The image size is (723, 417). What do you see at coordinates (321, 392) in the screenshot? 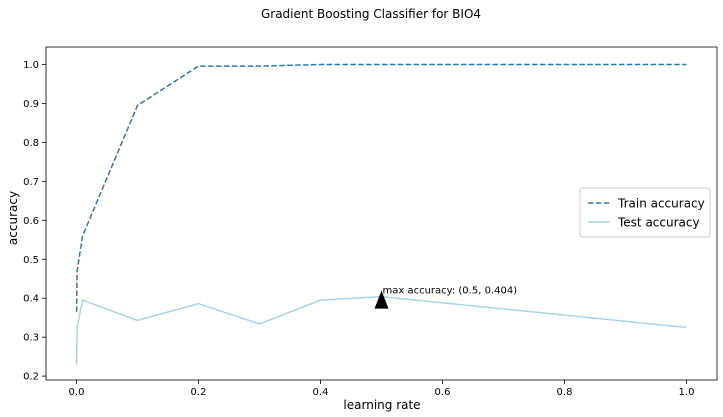
I see `x-tick-label: 0.4` at bounding box center [321, 392].